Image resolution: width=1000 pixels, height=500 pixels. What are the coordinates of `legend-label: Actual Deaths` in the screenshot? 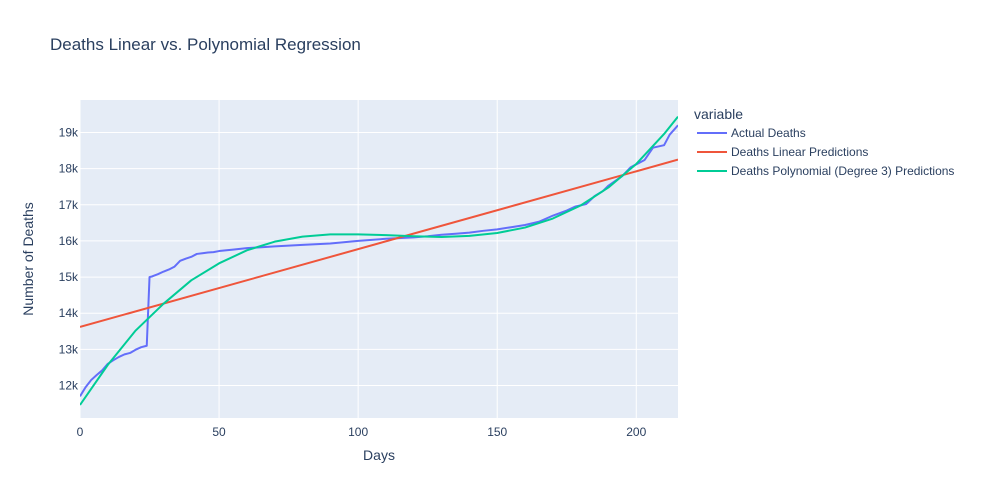 It's located at (768, 133).